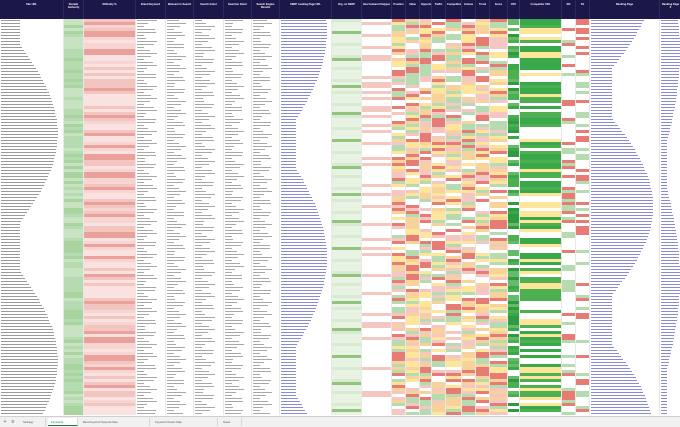 The width and height of the screenshot is (680, 427). I want to click on column-header: Competitor URL, so click(541, 9).